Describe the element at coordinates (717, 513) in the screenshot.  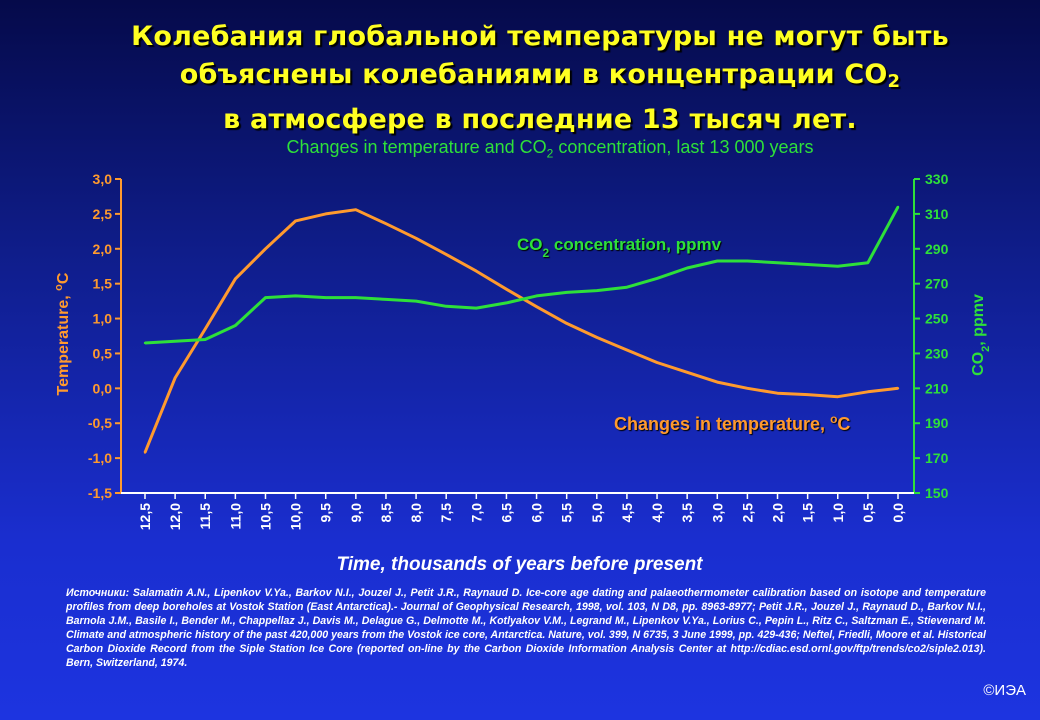
I see `x-tick-label: 3,0` at that location.